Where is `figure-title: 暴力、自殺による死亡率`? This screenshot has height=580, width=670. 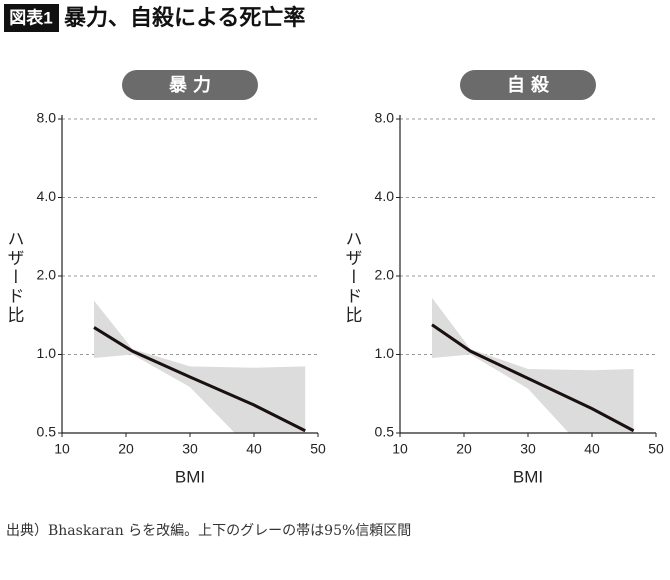
figure-title: 暴力、自殺による死亡率 is located at coordinates (184, 17).